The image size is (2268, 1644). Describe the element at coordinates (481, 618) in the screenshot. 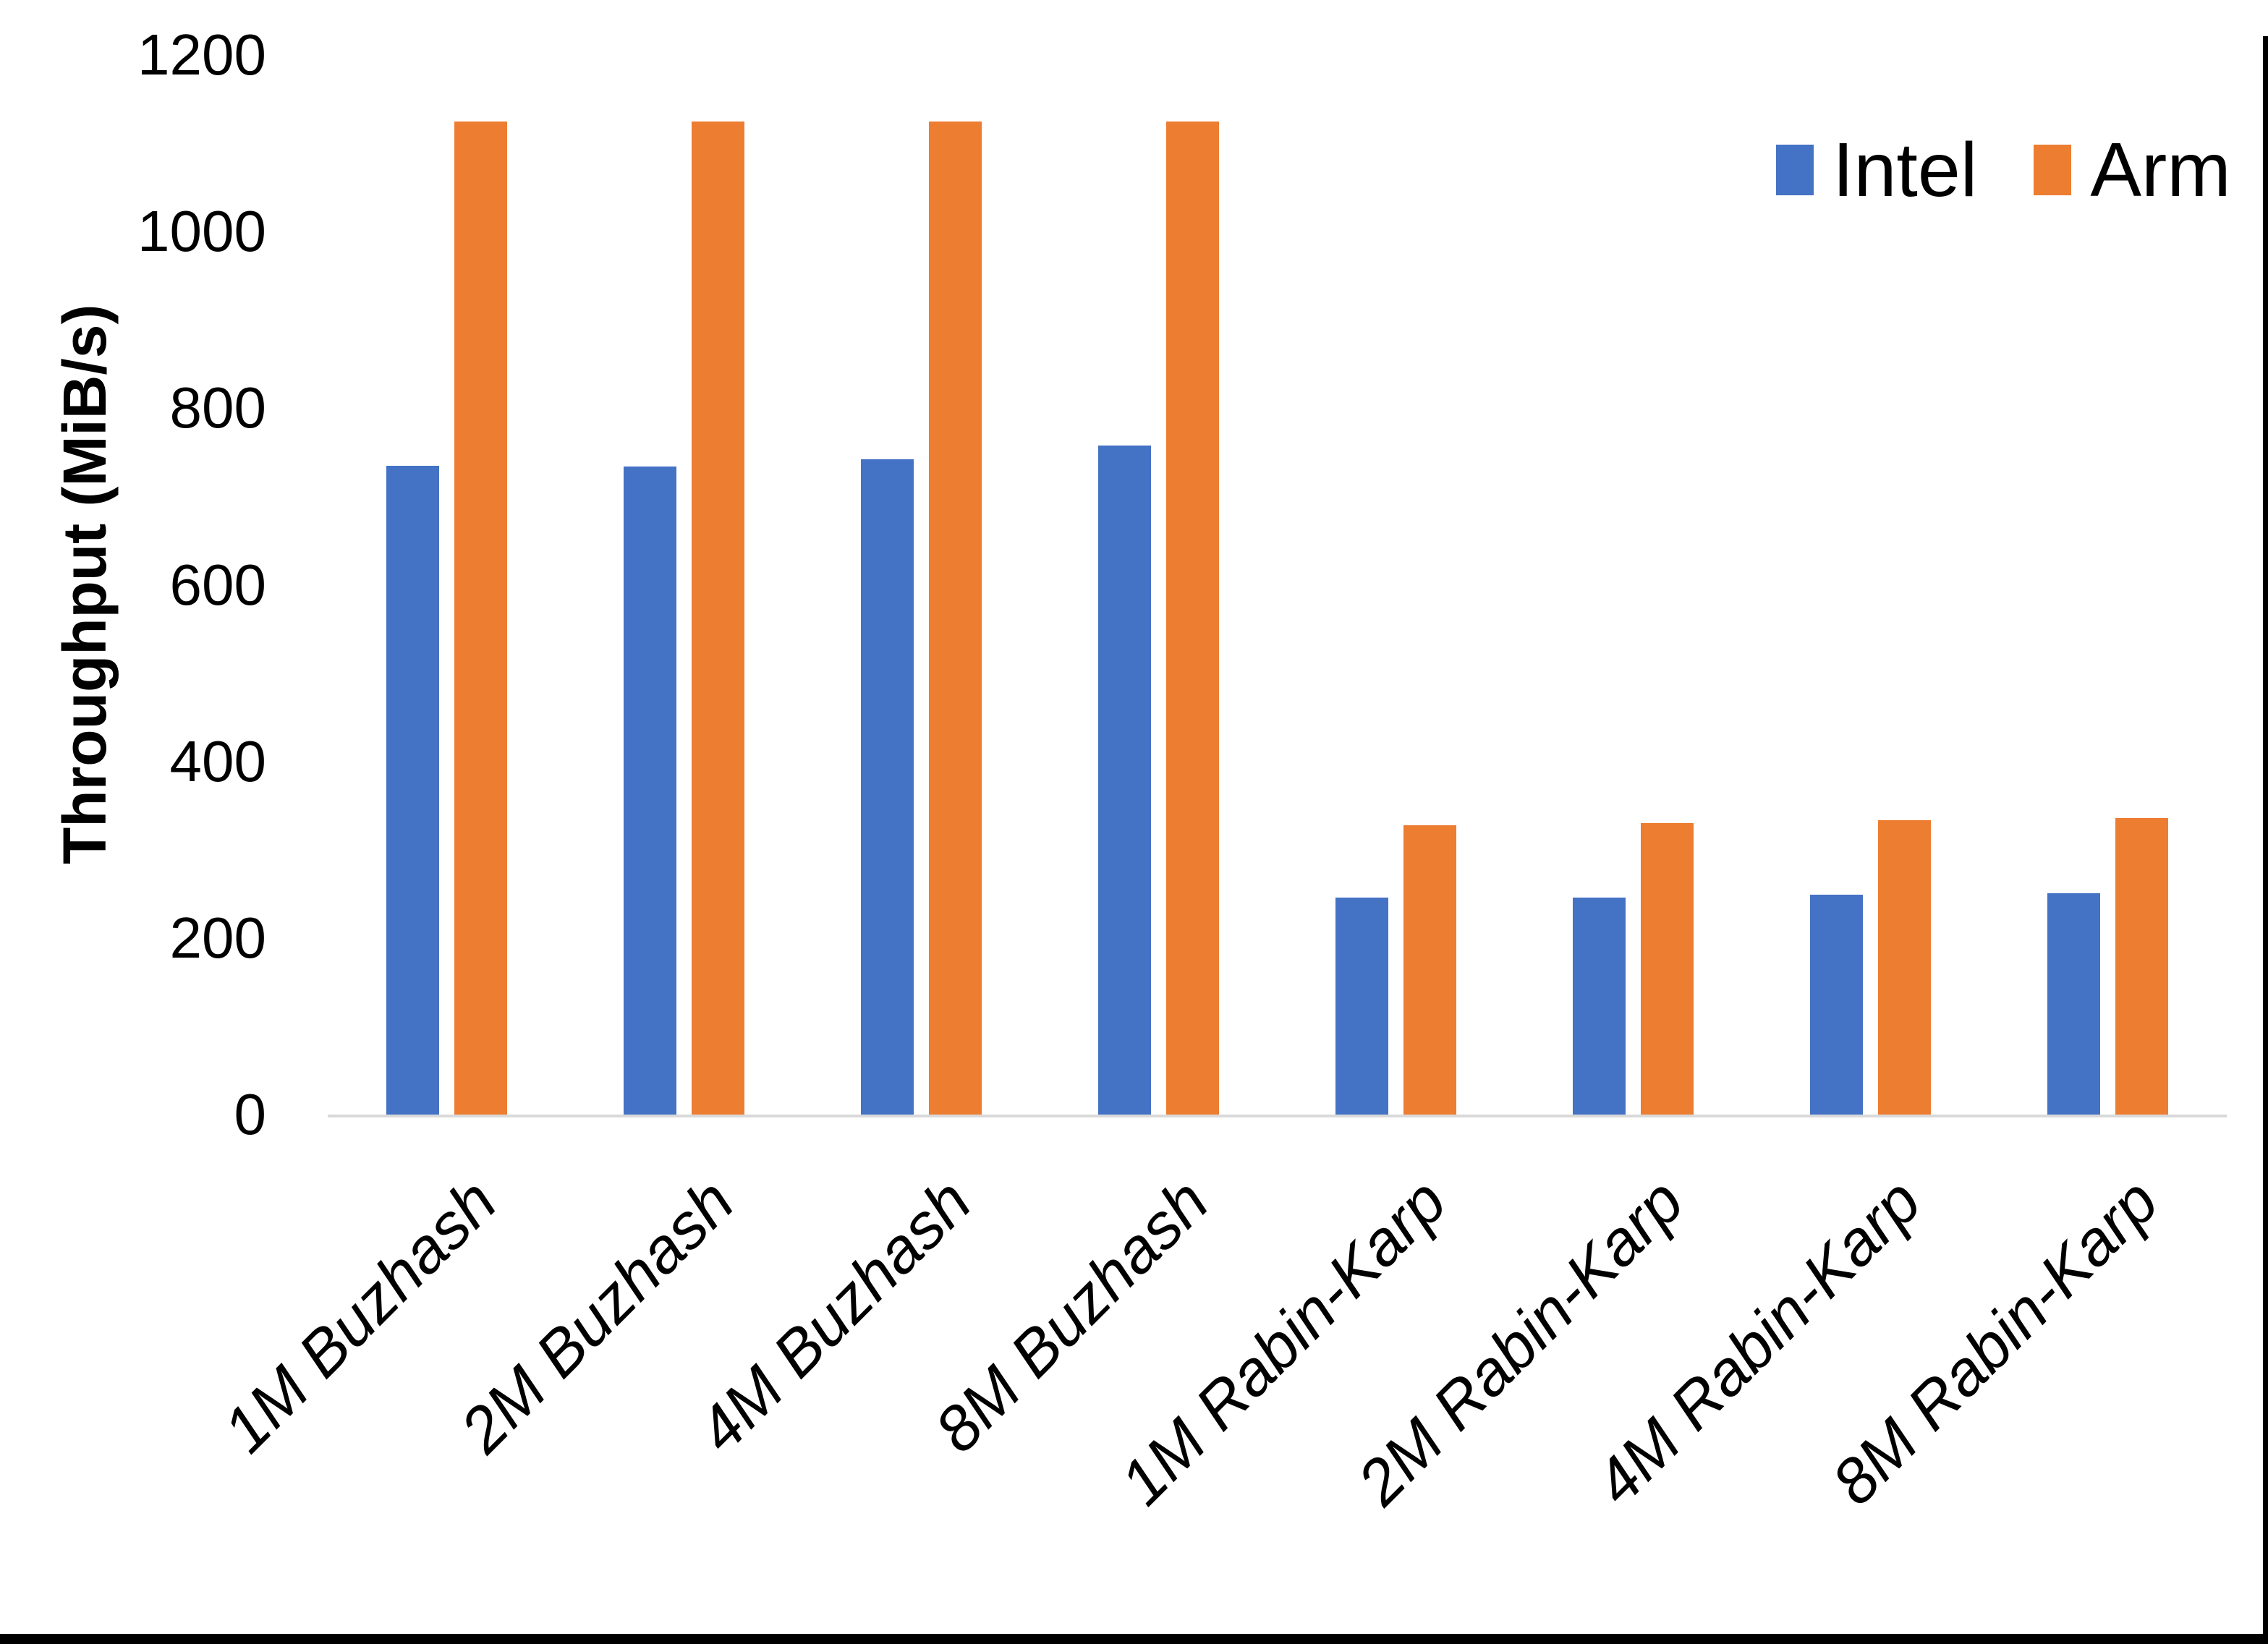

I see `bar-arm-1m-buzhash` at that location.